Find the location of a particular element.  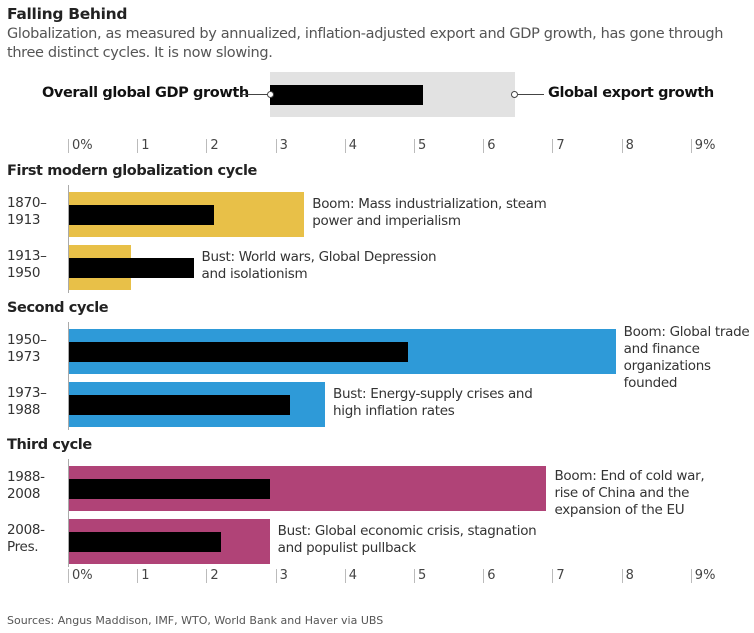

axis-tick-label-top: 1 is located at coordinates (145, 145).